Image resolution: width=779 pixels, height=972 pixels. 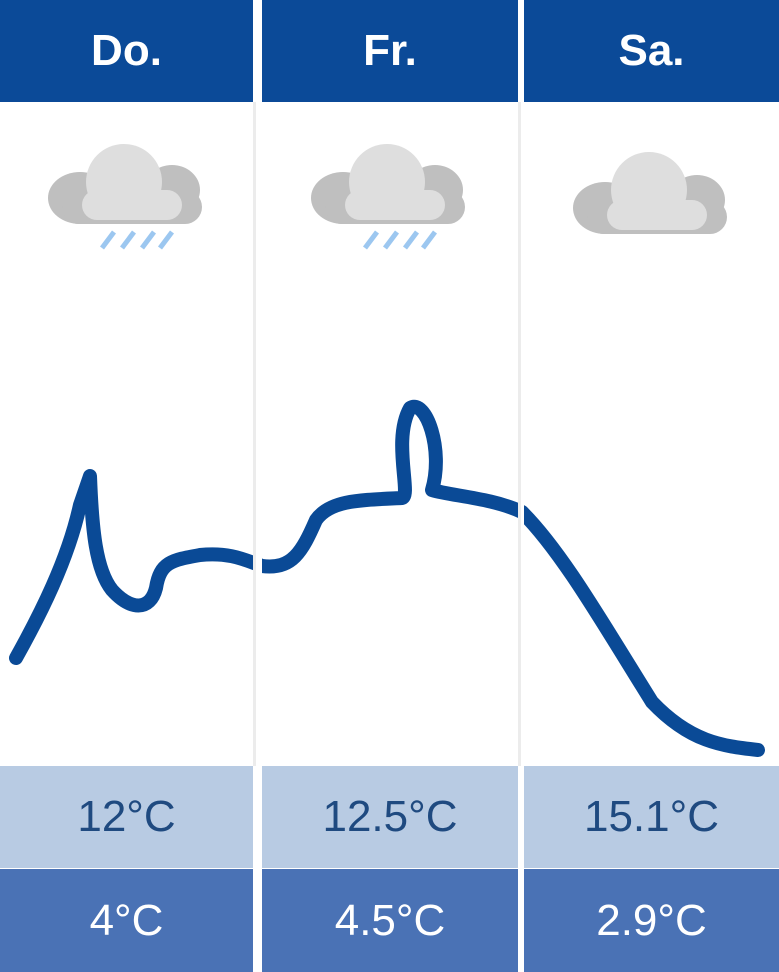 What do you see at coordinates (390, 920) in the screenshot?
I see `low-temperature: 4.5°C` at bounding box center [390, 920].